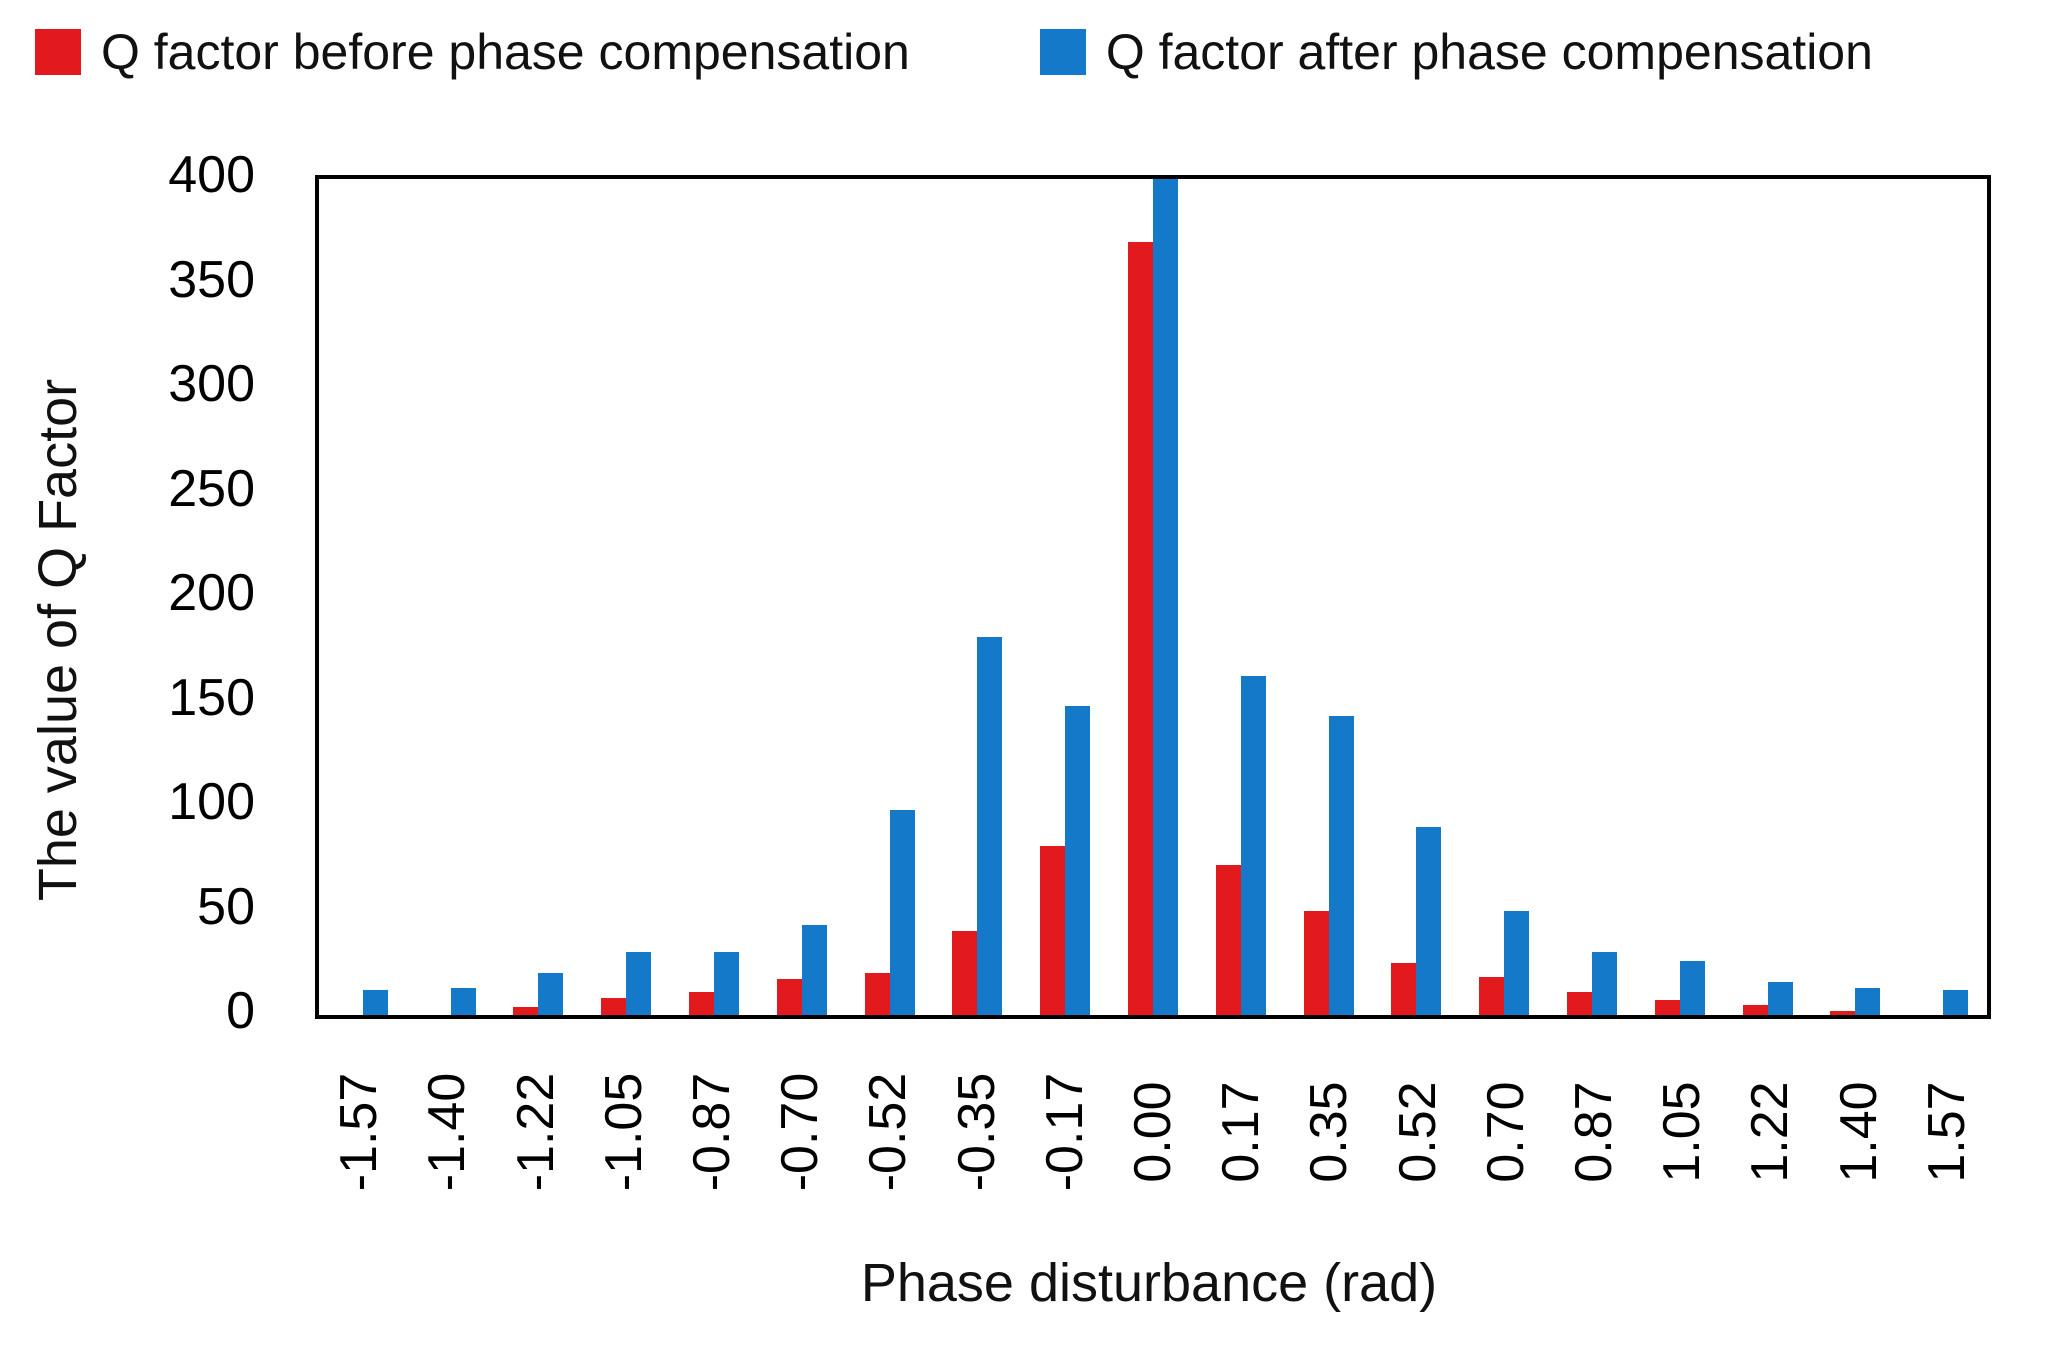 Image resolution: width=2054 pixels, height=1347 pixels. I want to click on bar-before--0.87, so click(702, 1003).